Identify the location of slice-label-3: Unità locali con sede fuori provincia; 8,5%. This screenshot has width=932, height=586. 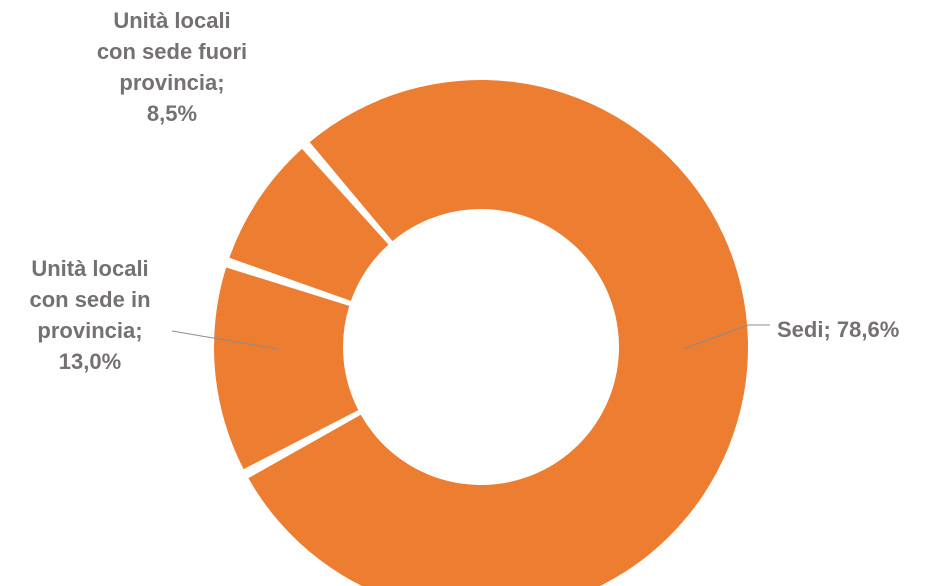
(172, 67).